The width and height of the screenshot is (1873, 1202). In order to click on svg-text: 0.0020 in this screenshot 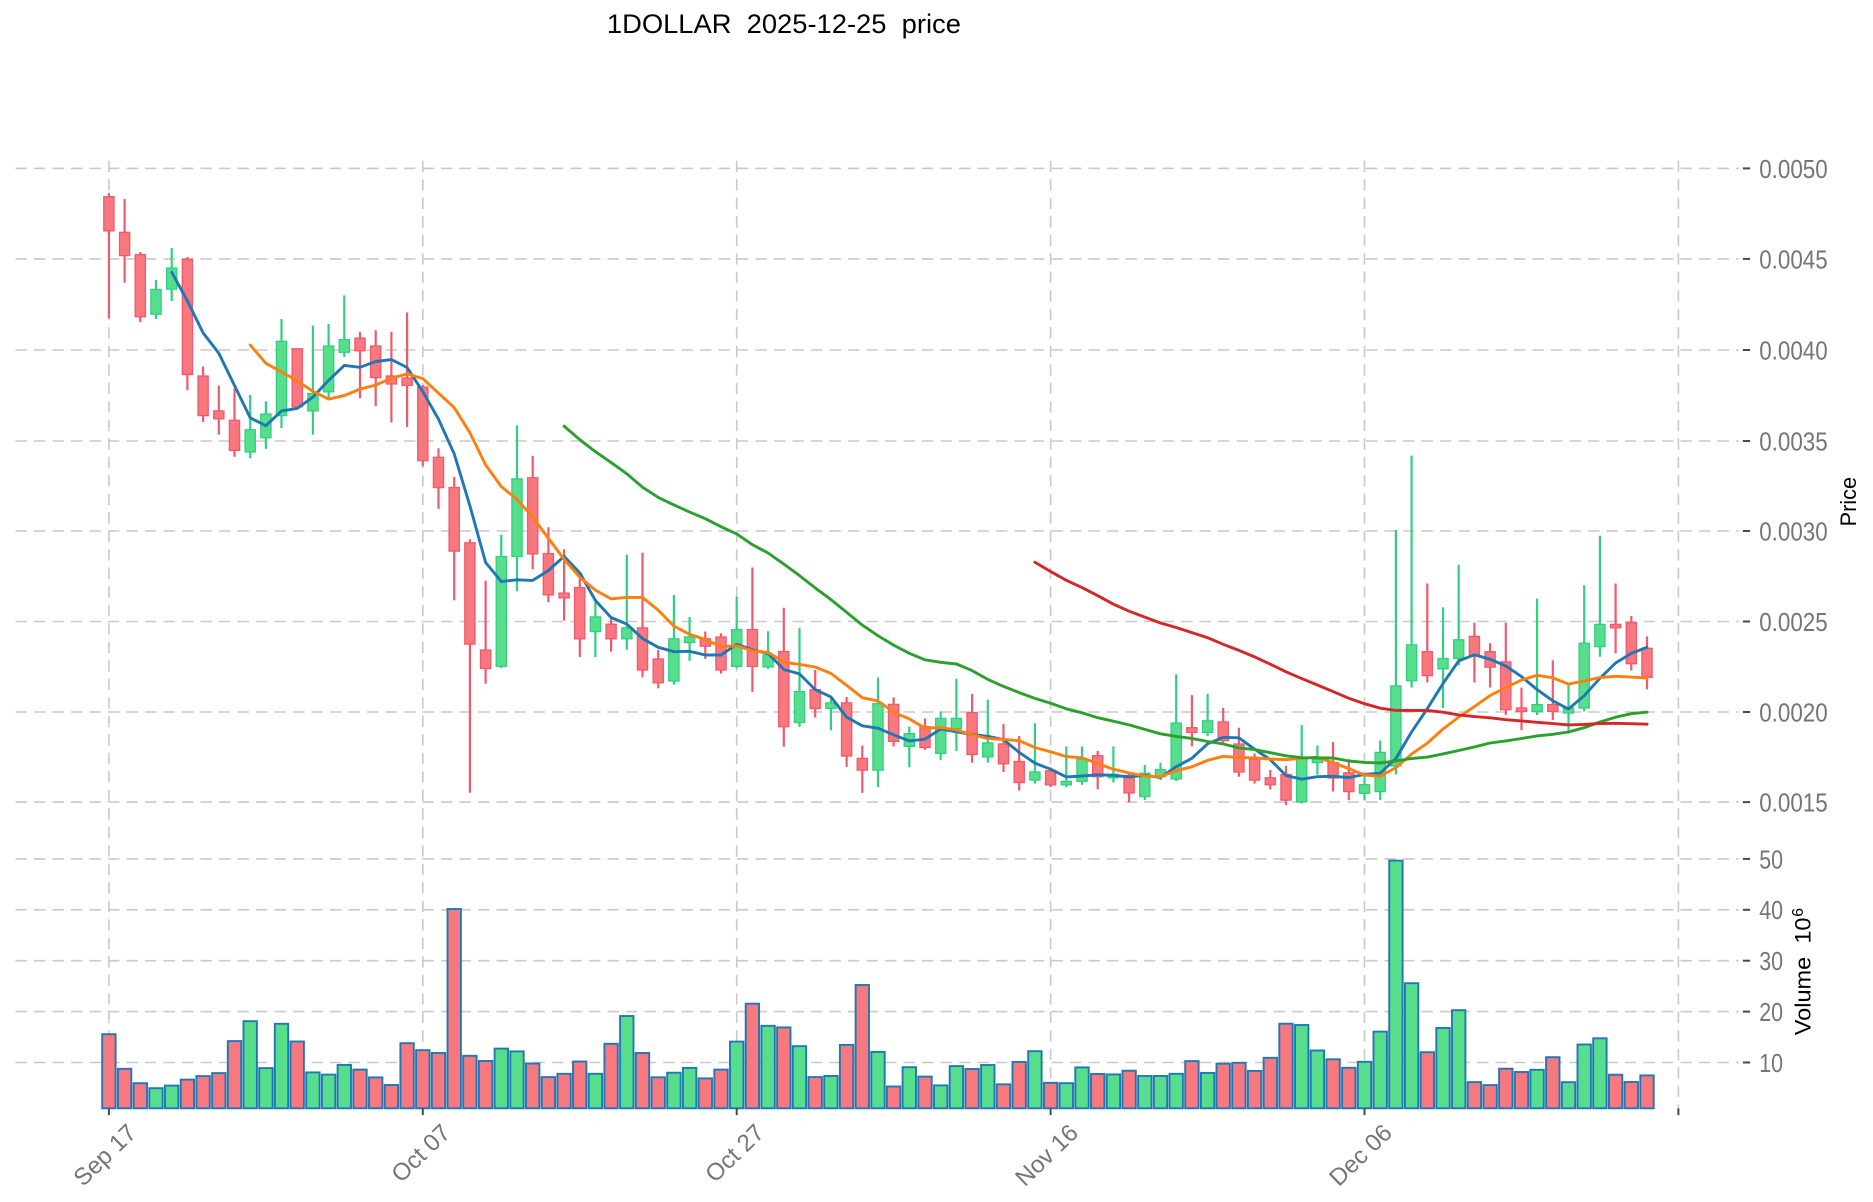, I will do `click(1793, 712)`.